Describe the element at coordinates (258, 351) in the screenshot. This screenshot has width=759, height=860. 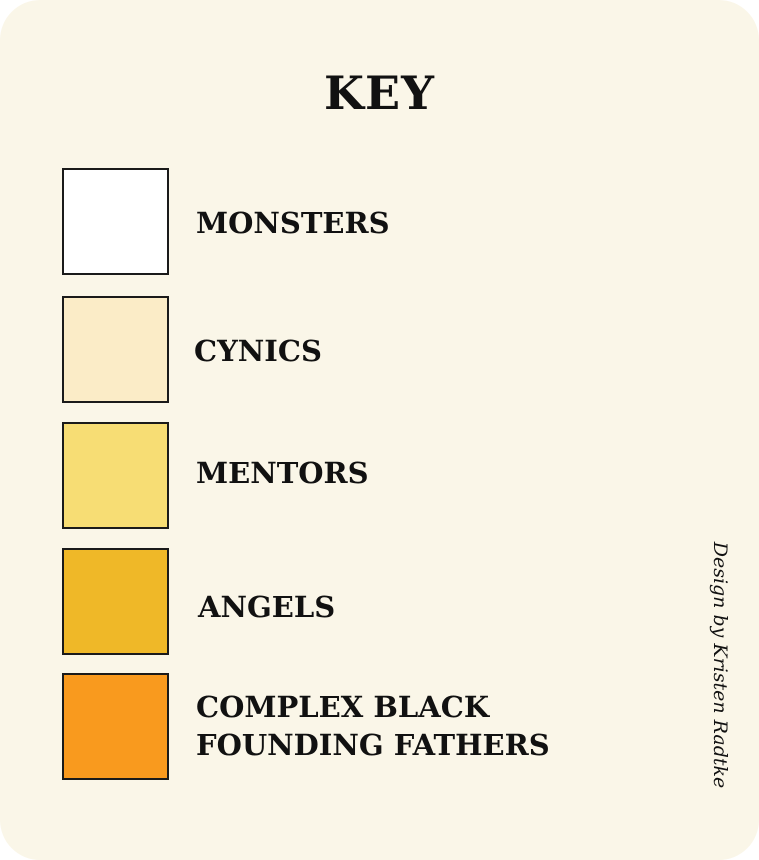
I see `legend-item-label: CYNICS` at that location.